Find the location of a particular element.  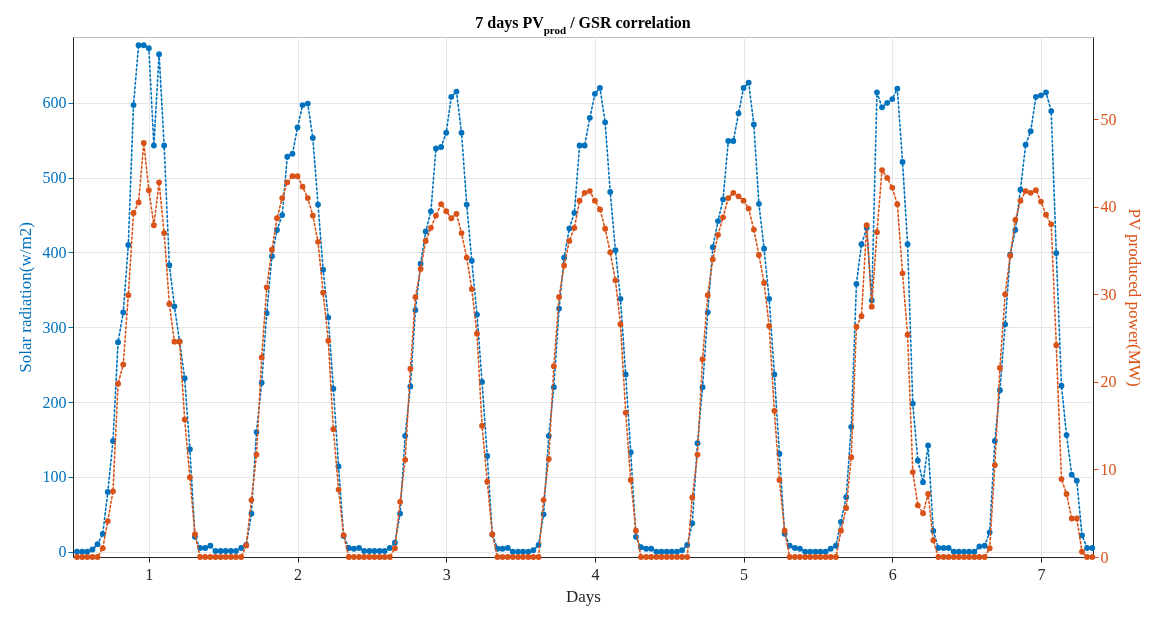

y-tick-label: 500 is located at coordinates (54, 178).